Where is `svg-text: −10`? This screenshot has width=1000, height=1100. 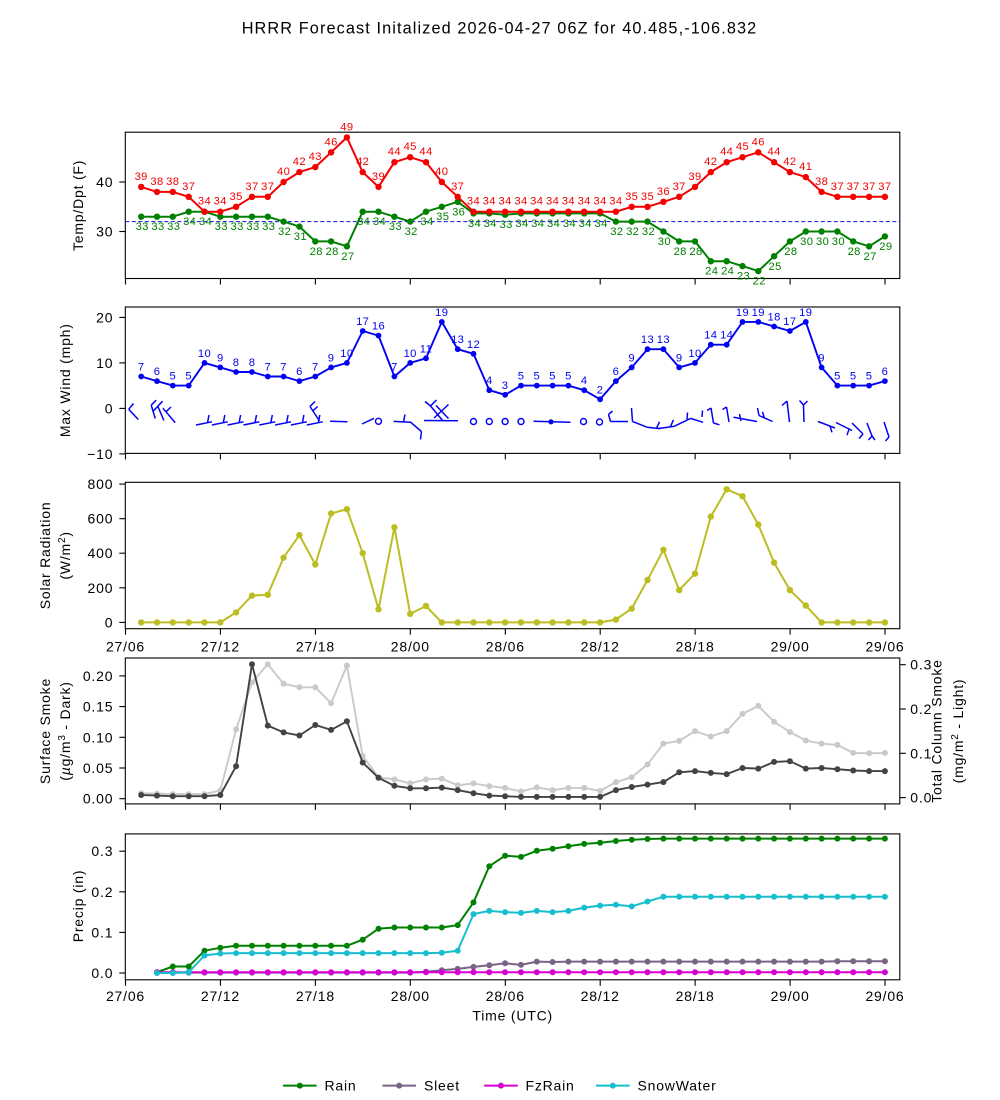
svg-text: −10 is located at coordinates (100, 454).